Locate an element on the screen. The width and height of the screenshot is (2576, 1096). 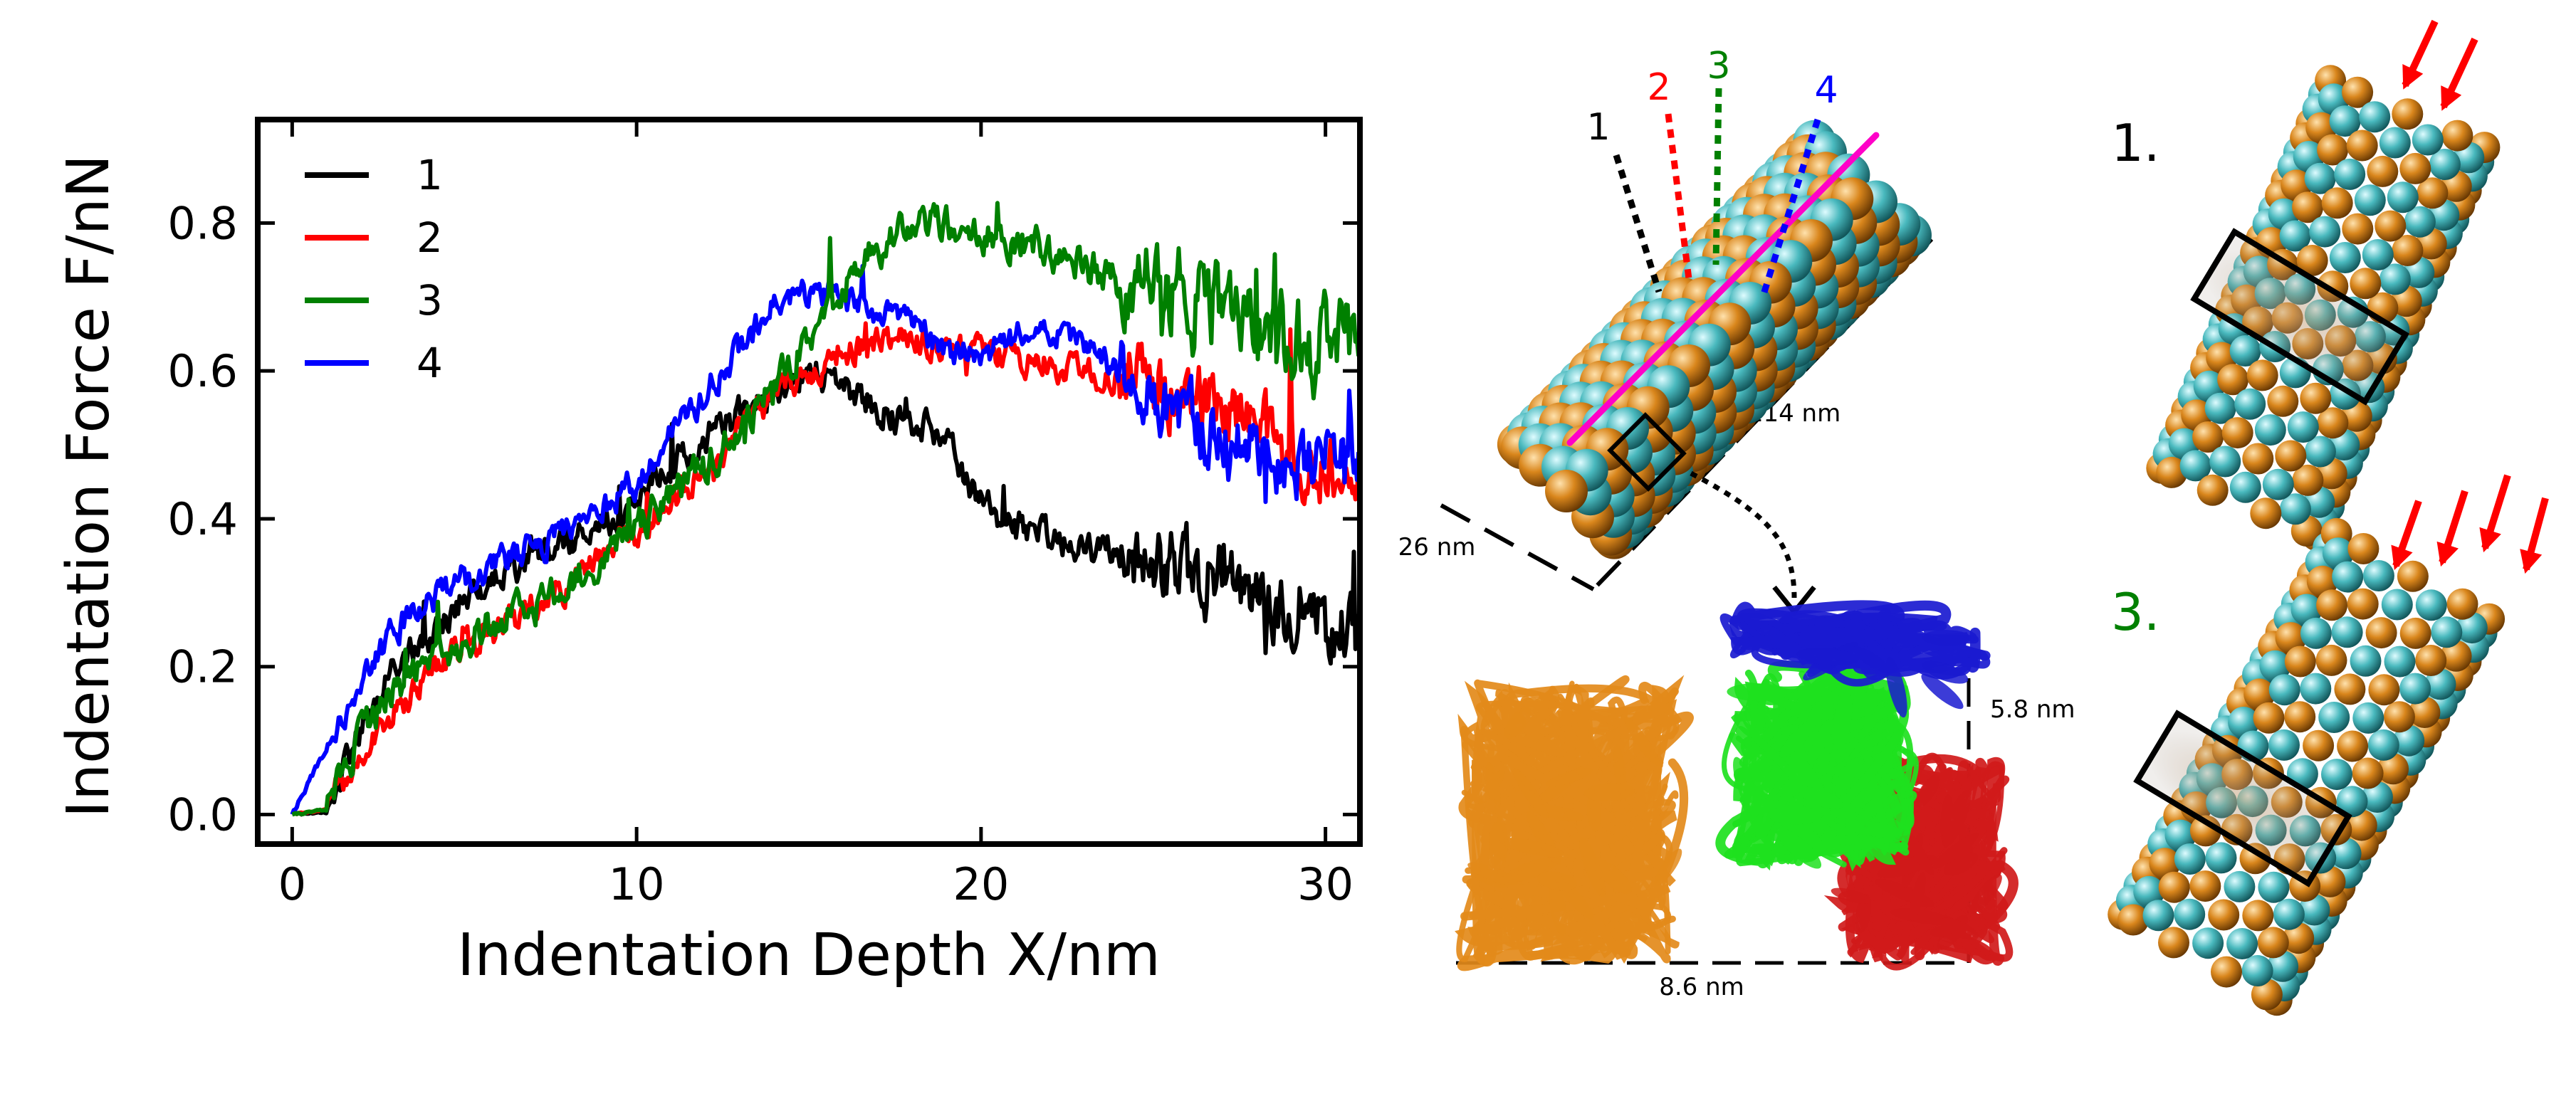
force-arrow-icon is located at coordinates (2459, 74).